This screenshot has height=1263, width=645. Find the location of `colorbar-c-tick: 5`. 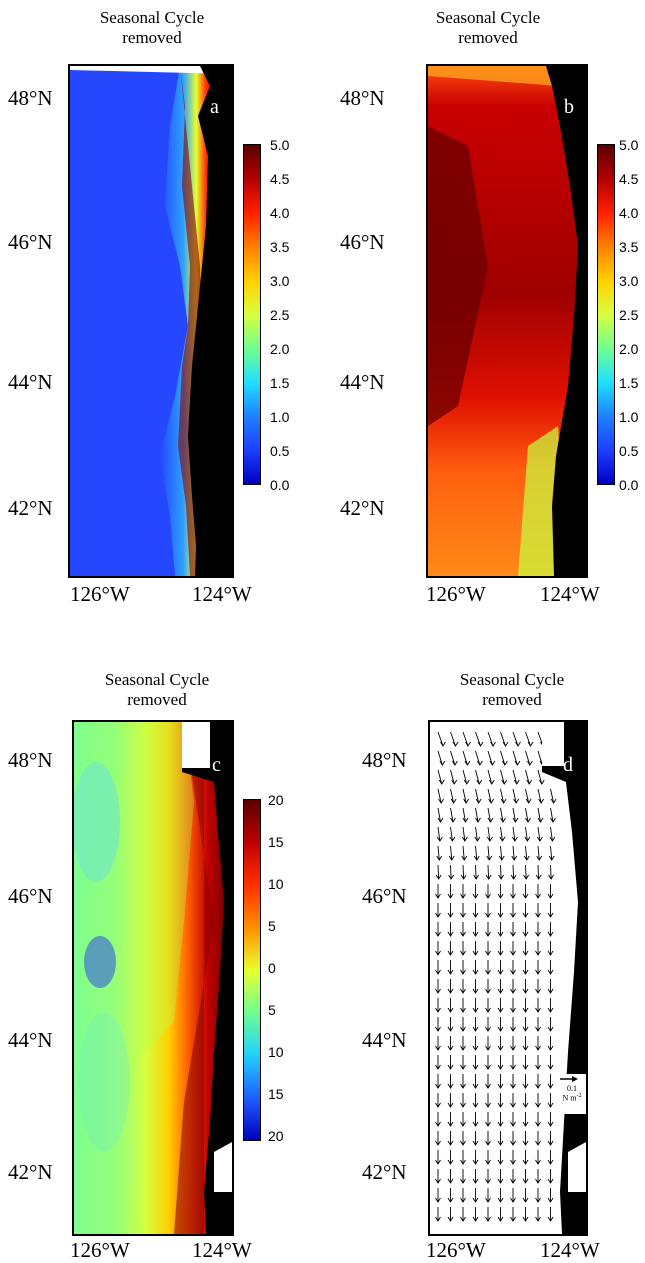

colorbar-c-tick: 5 is located at coordinates (272, 1010).